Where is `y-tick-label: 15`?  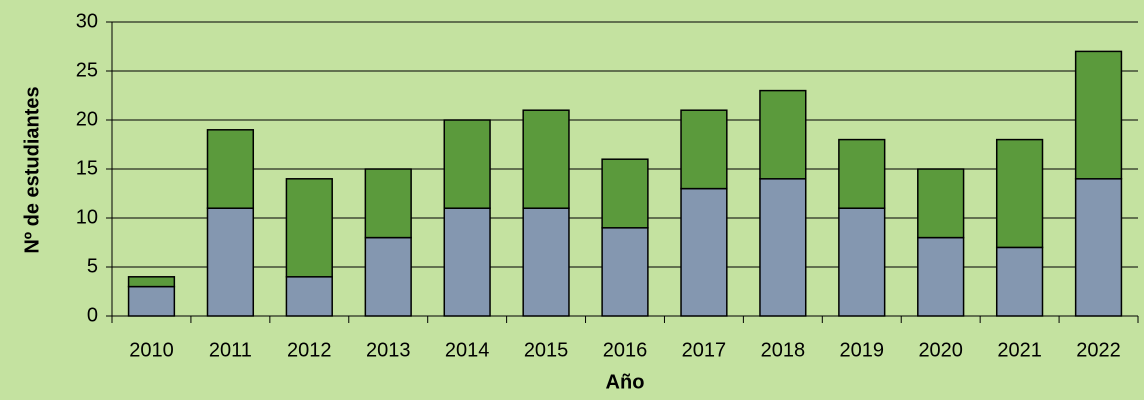 y-tick-label: 15 is located at coordinates (87, 168).